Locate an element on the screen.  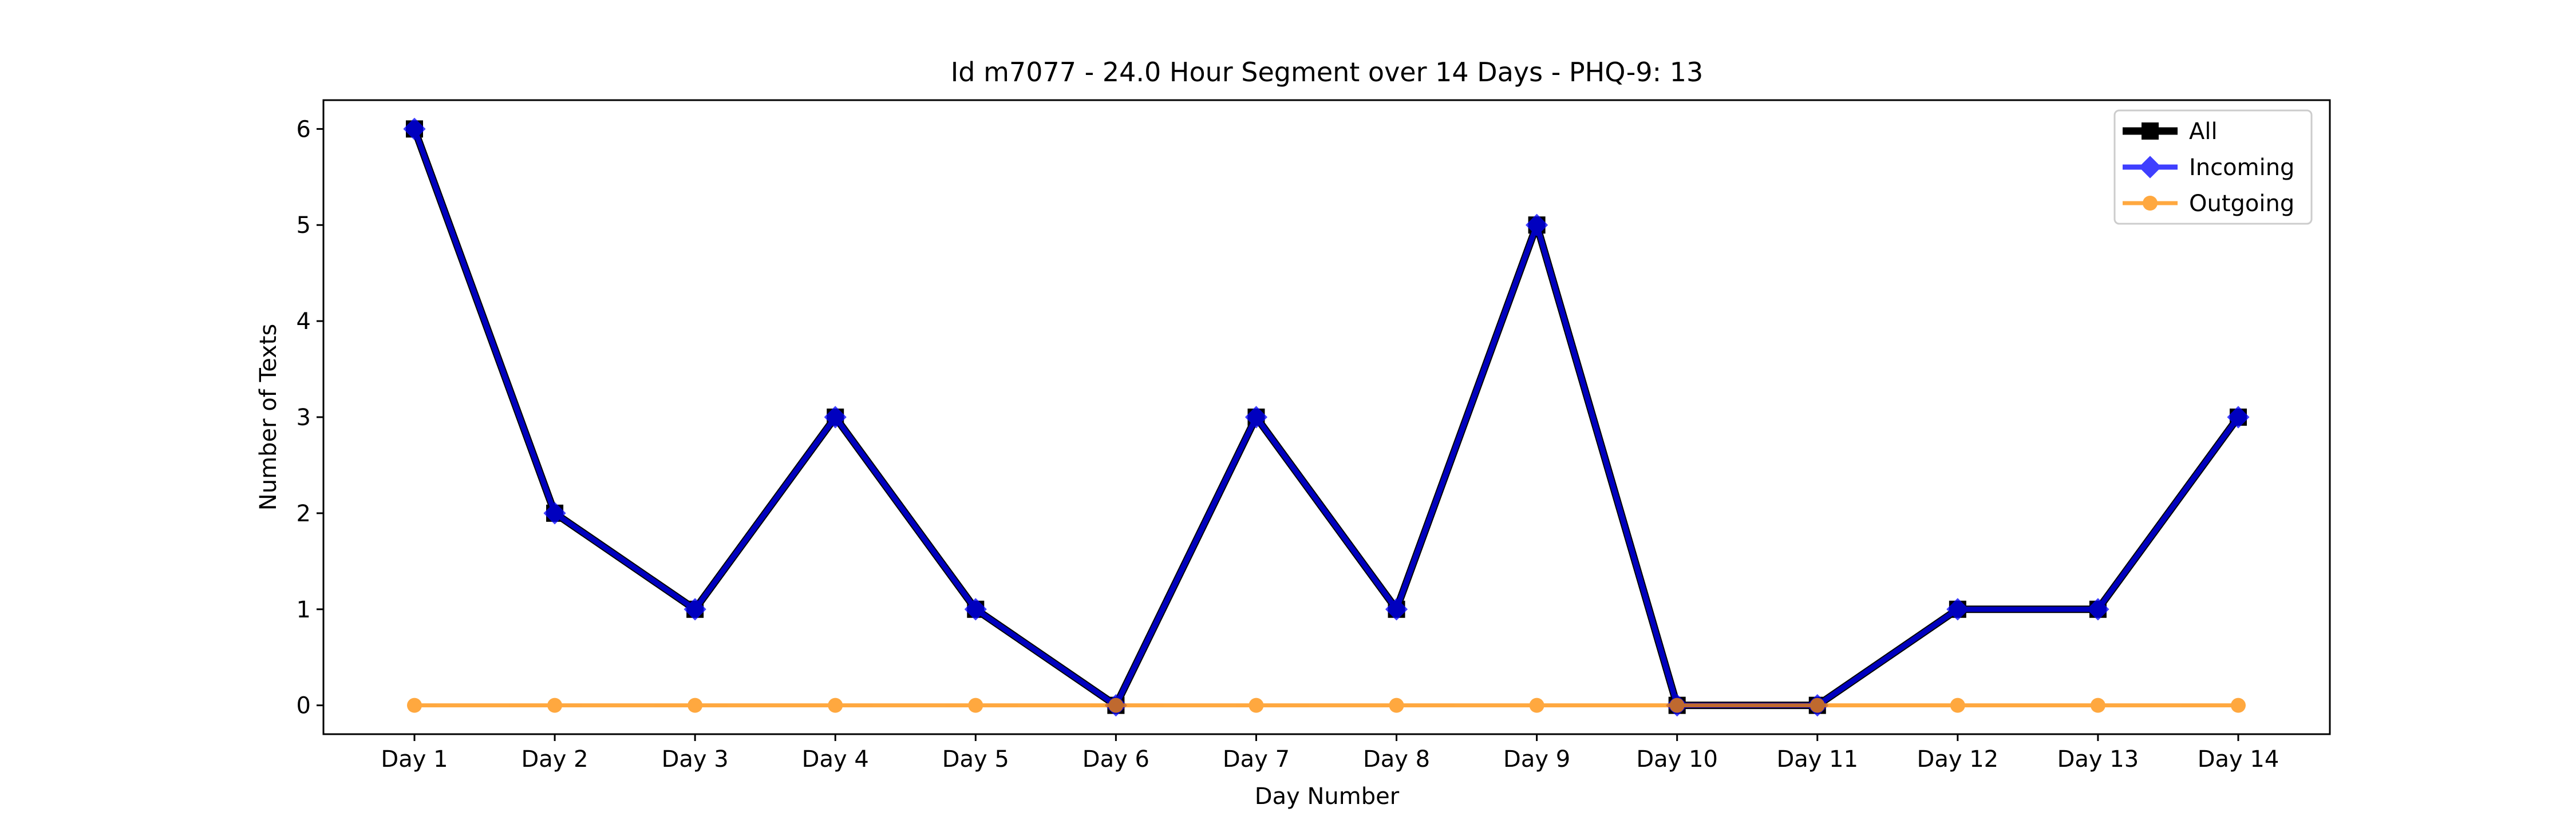
legend-label-all: All is located at coordinates (2203, 131).